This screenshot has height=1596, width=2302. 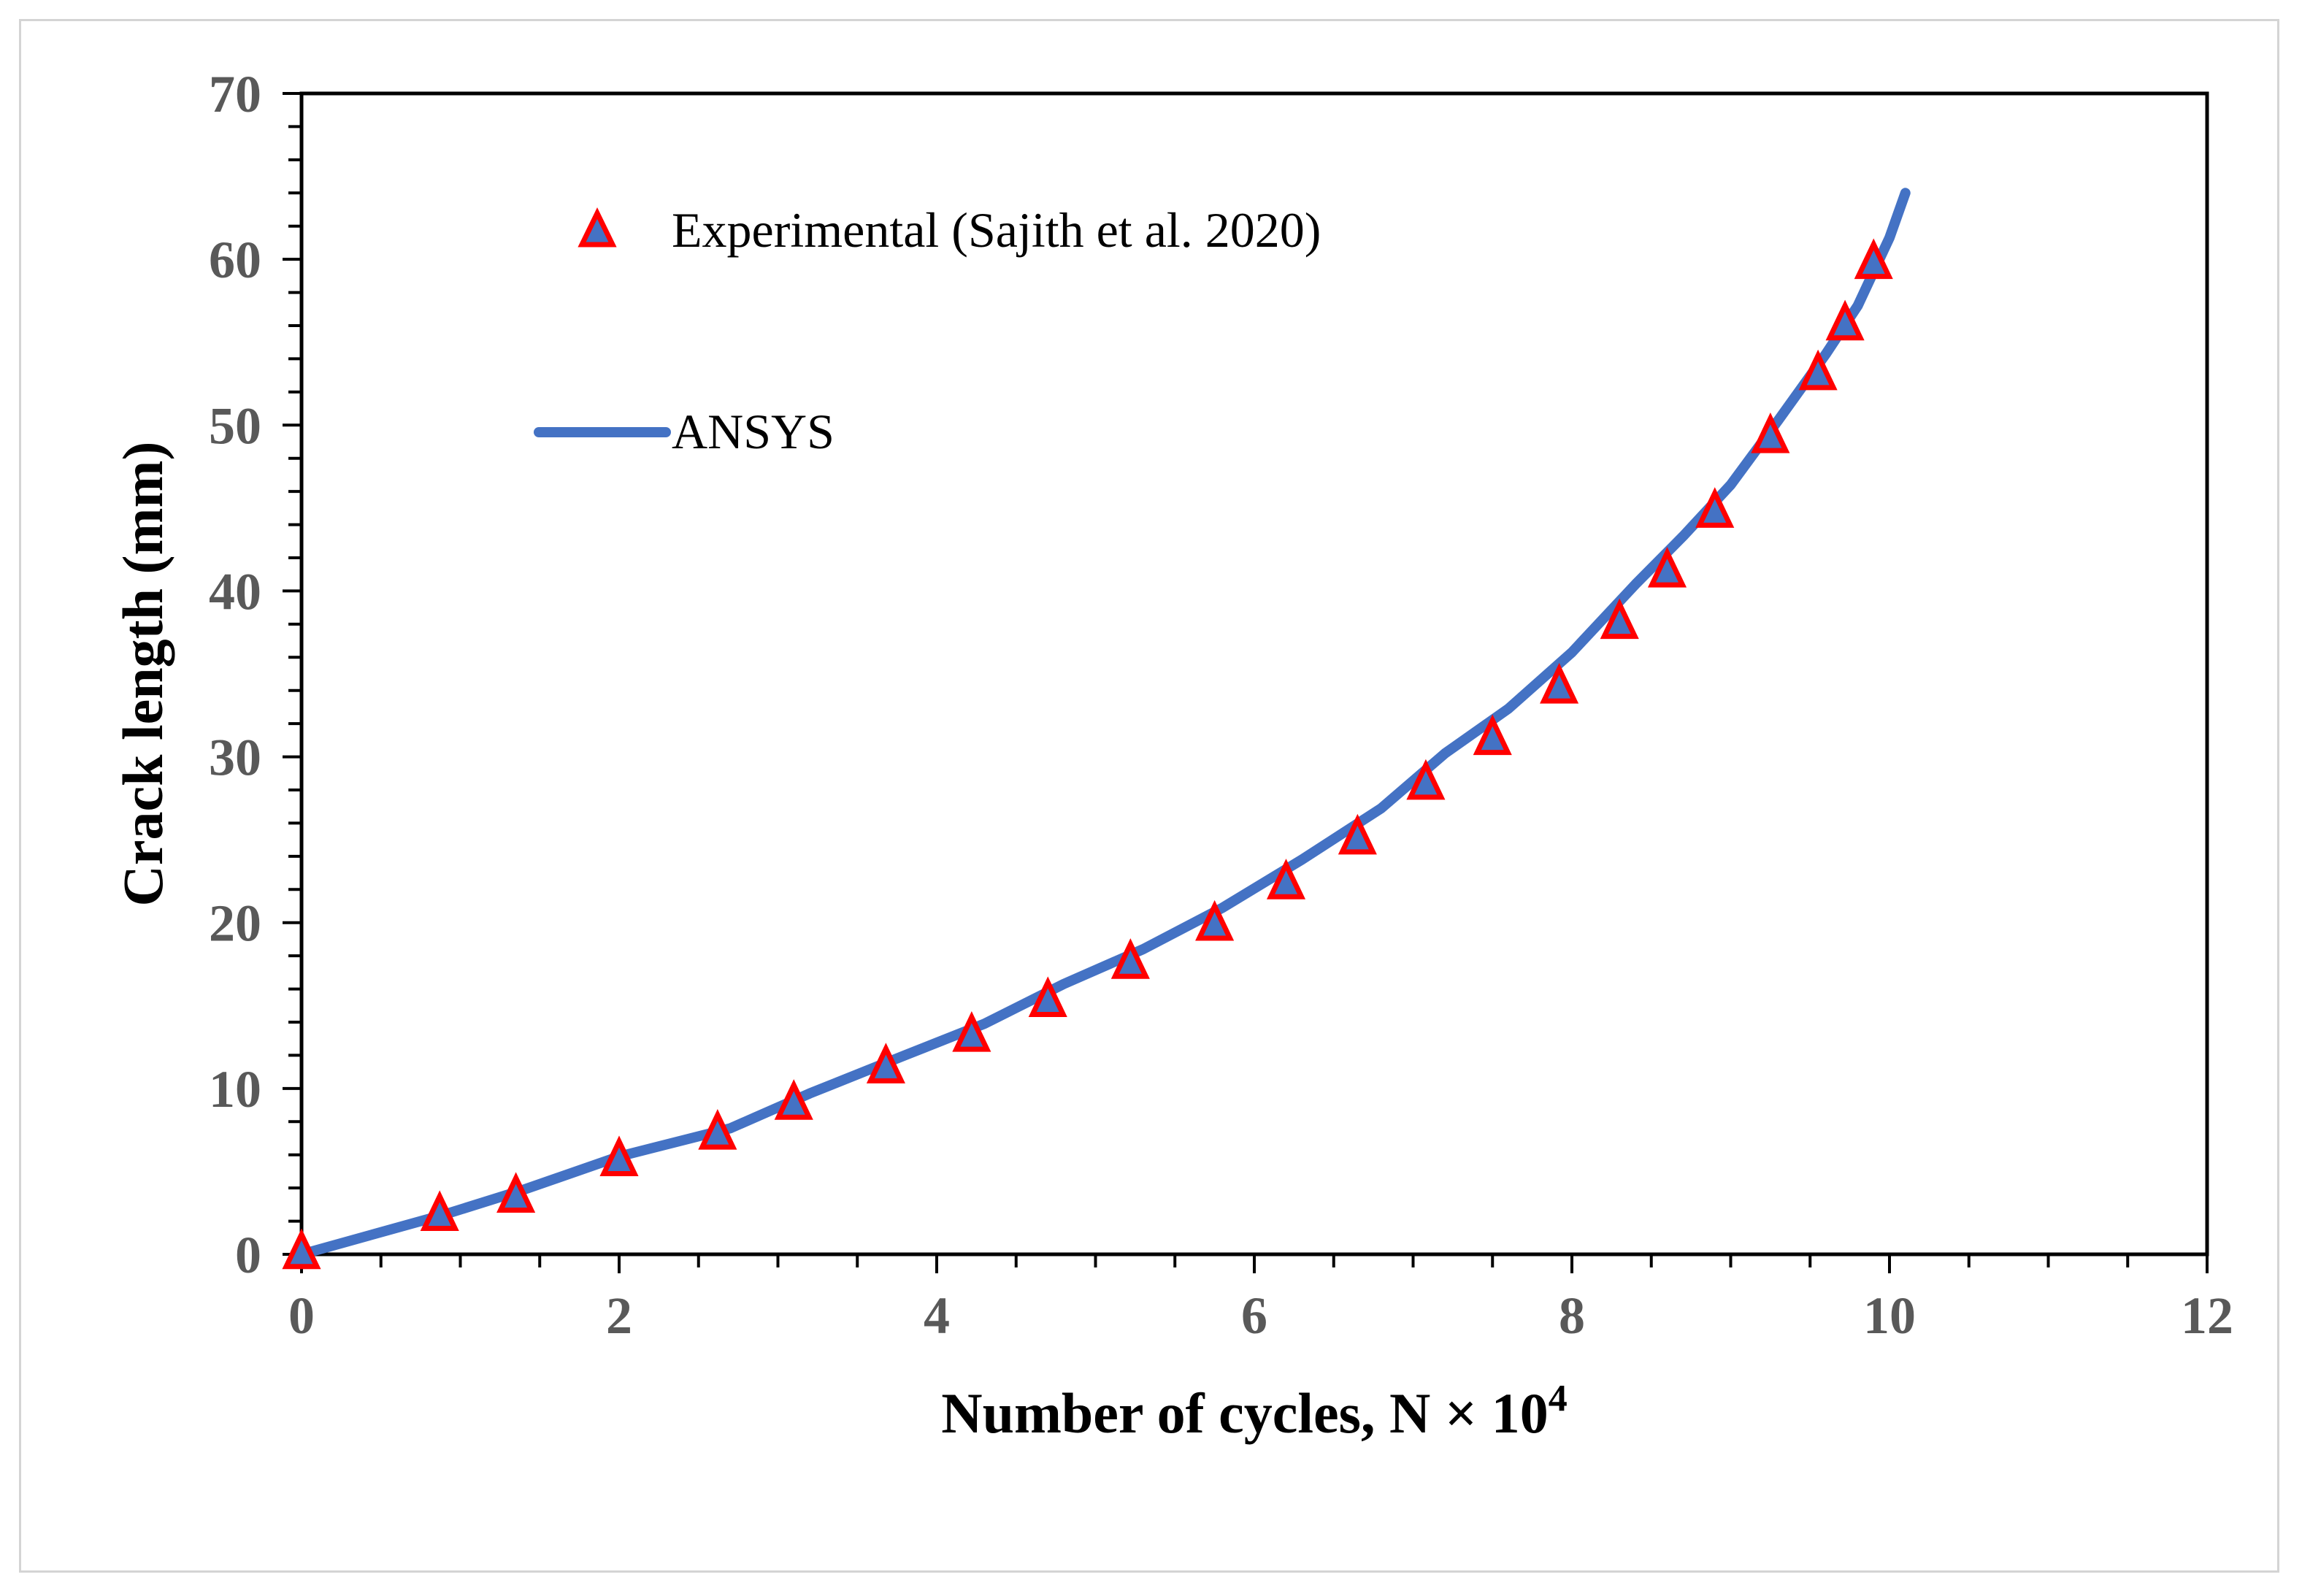 I want to click on y-tick-label: 50, so click(x=235, y=425).